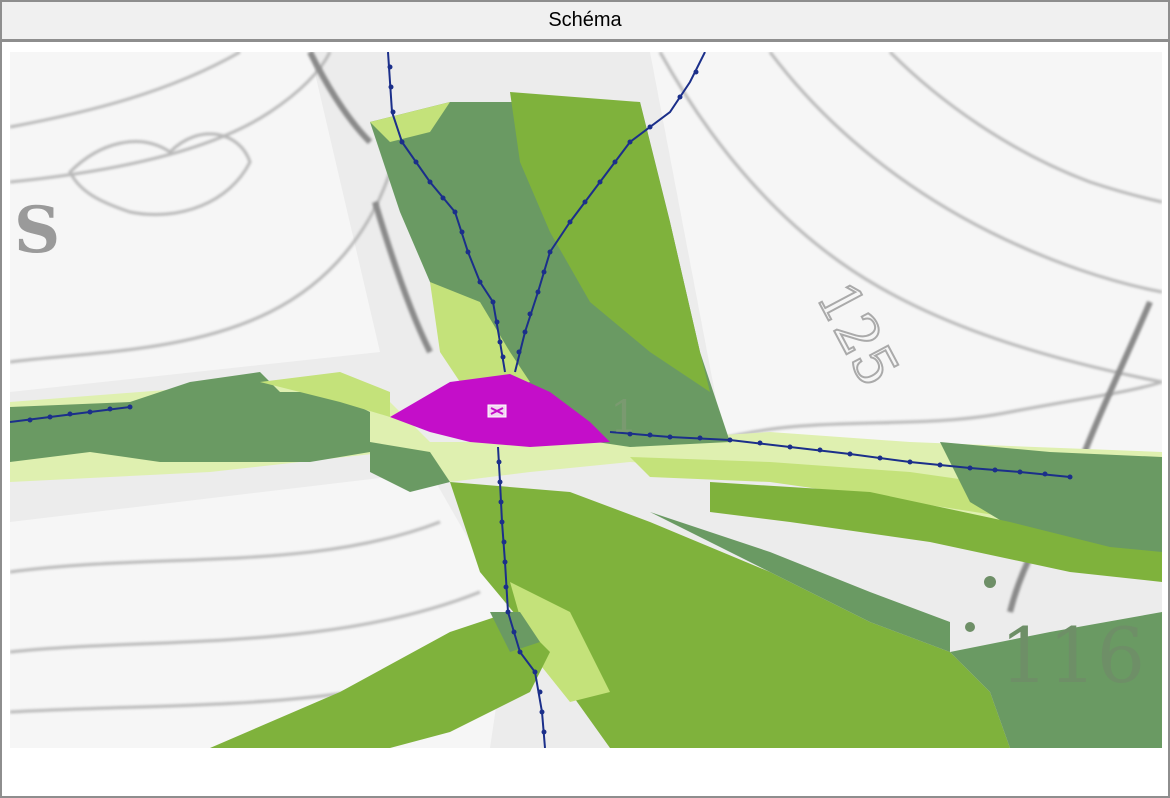 This screenshot has width=1170, height=798. I want to click on spot-height-dot, so click(990, 582).